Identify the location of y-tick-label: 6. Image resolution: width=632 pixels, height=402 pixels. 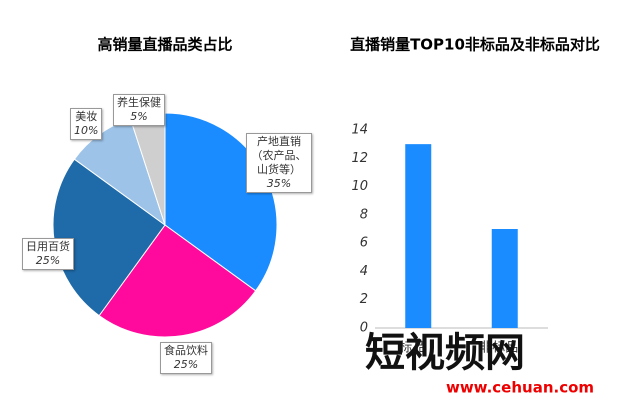
(364, 243).